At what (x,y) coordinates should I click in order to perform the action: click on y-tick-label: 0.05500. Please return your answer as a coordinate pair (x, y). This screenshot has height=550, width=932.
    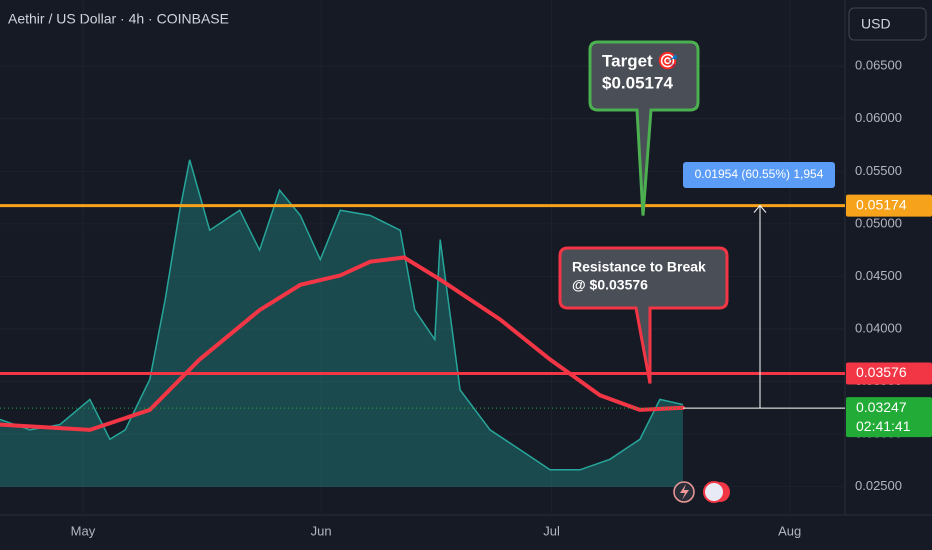
    Looking at the image, I should click on (878, 170).